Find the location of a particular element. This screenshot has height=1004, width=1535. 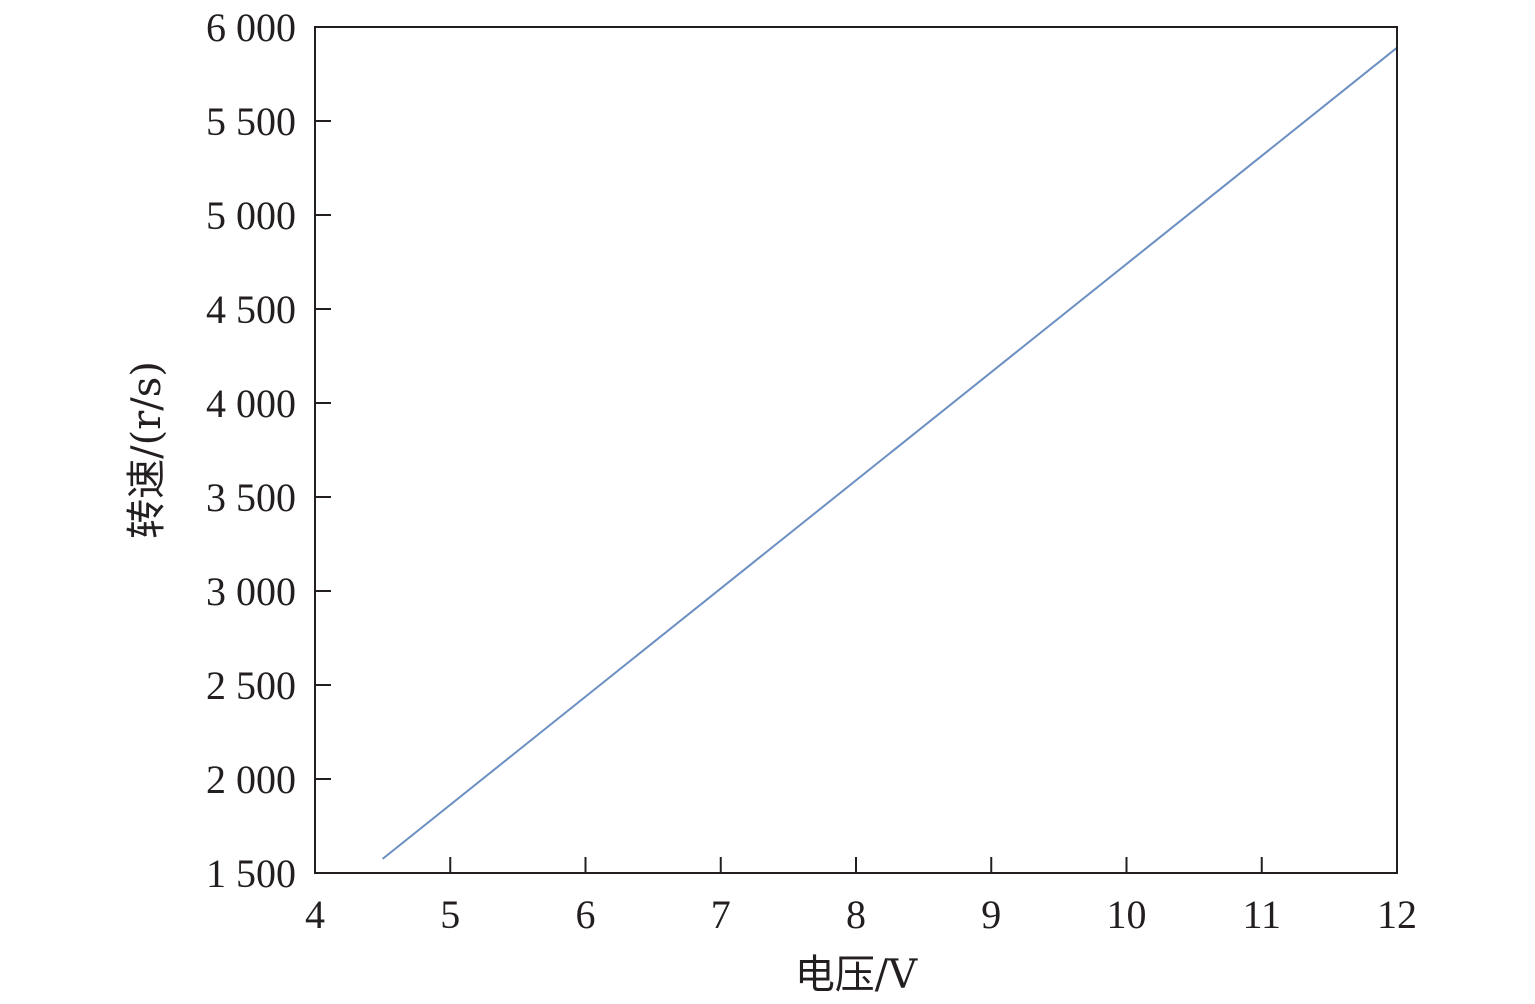

y-tick-label: 6 000 is located at coordinates (251, 27).